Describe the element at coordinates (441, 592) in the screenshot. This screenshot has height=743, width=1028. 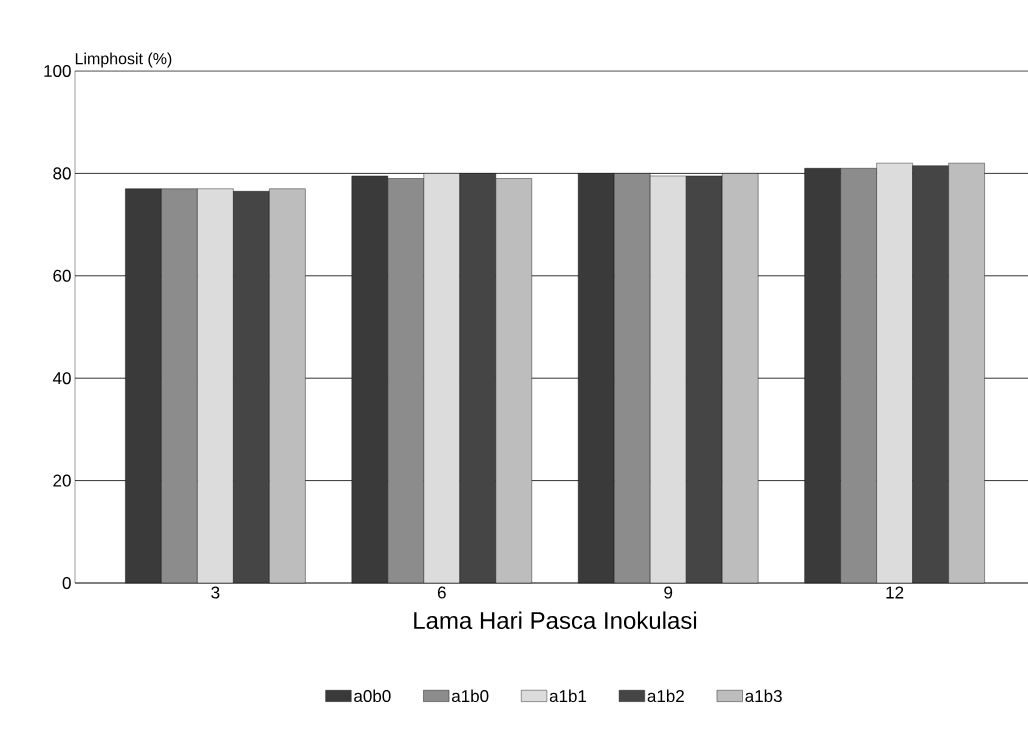
I see `x-tick-label: 6` at that location.